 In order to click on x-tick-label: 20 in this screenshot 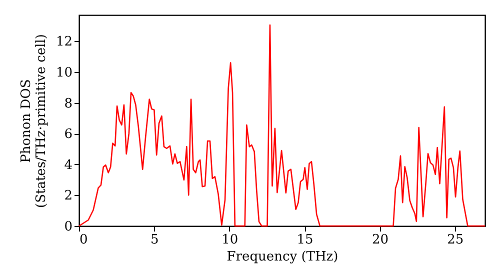, I will do `click(380, 240)`.